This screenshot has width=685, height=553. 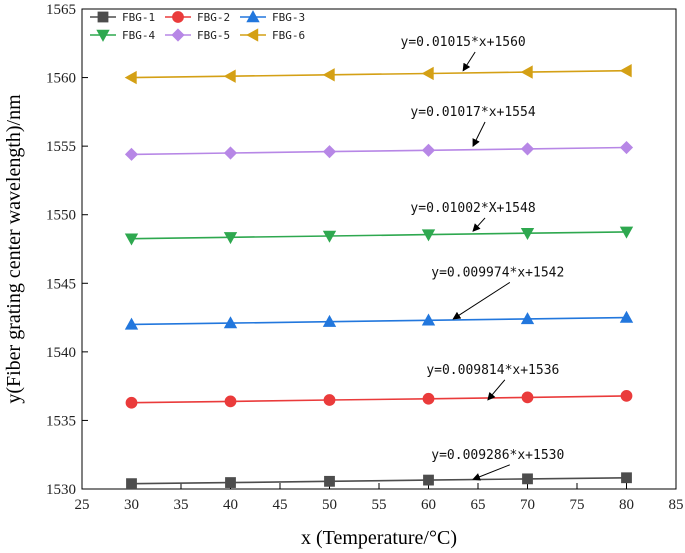 I want to click on legend-label: FBG-6, so click(x=288, y=35).